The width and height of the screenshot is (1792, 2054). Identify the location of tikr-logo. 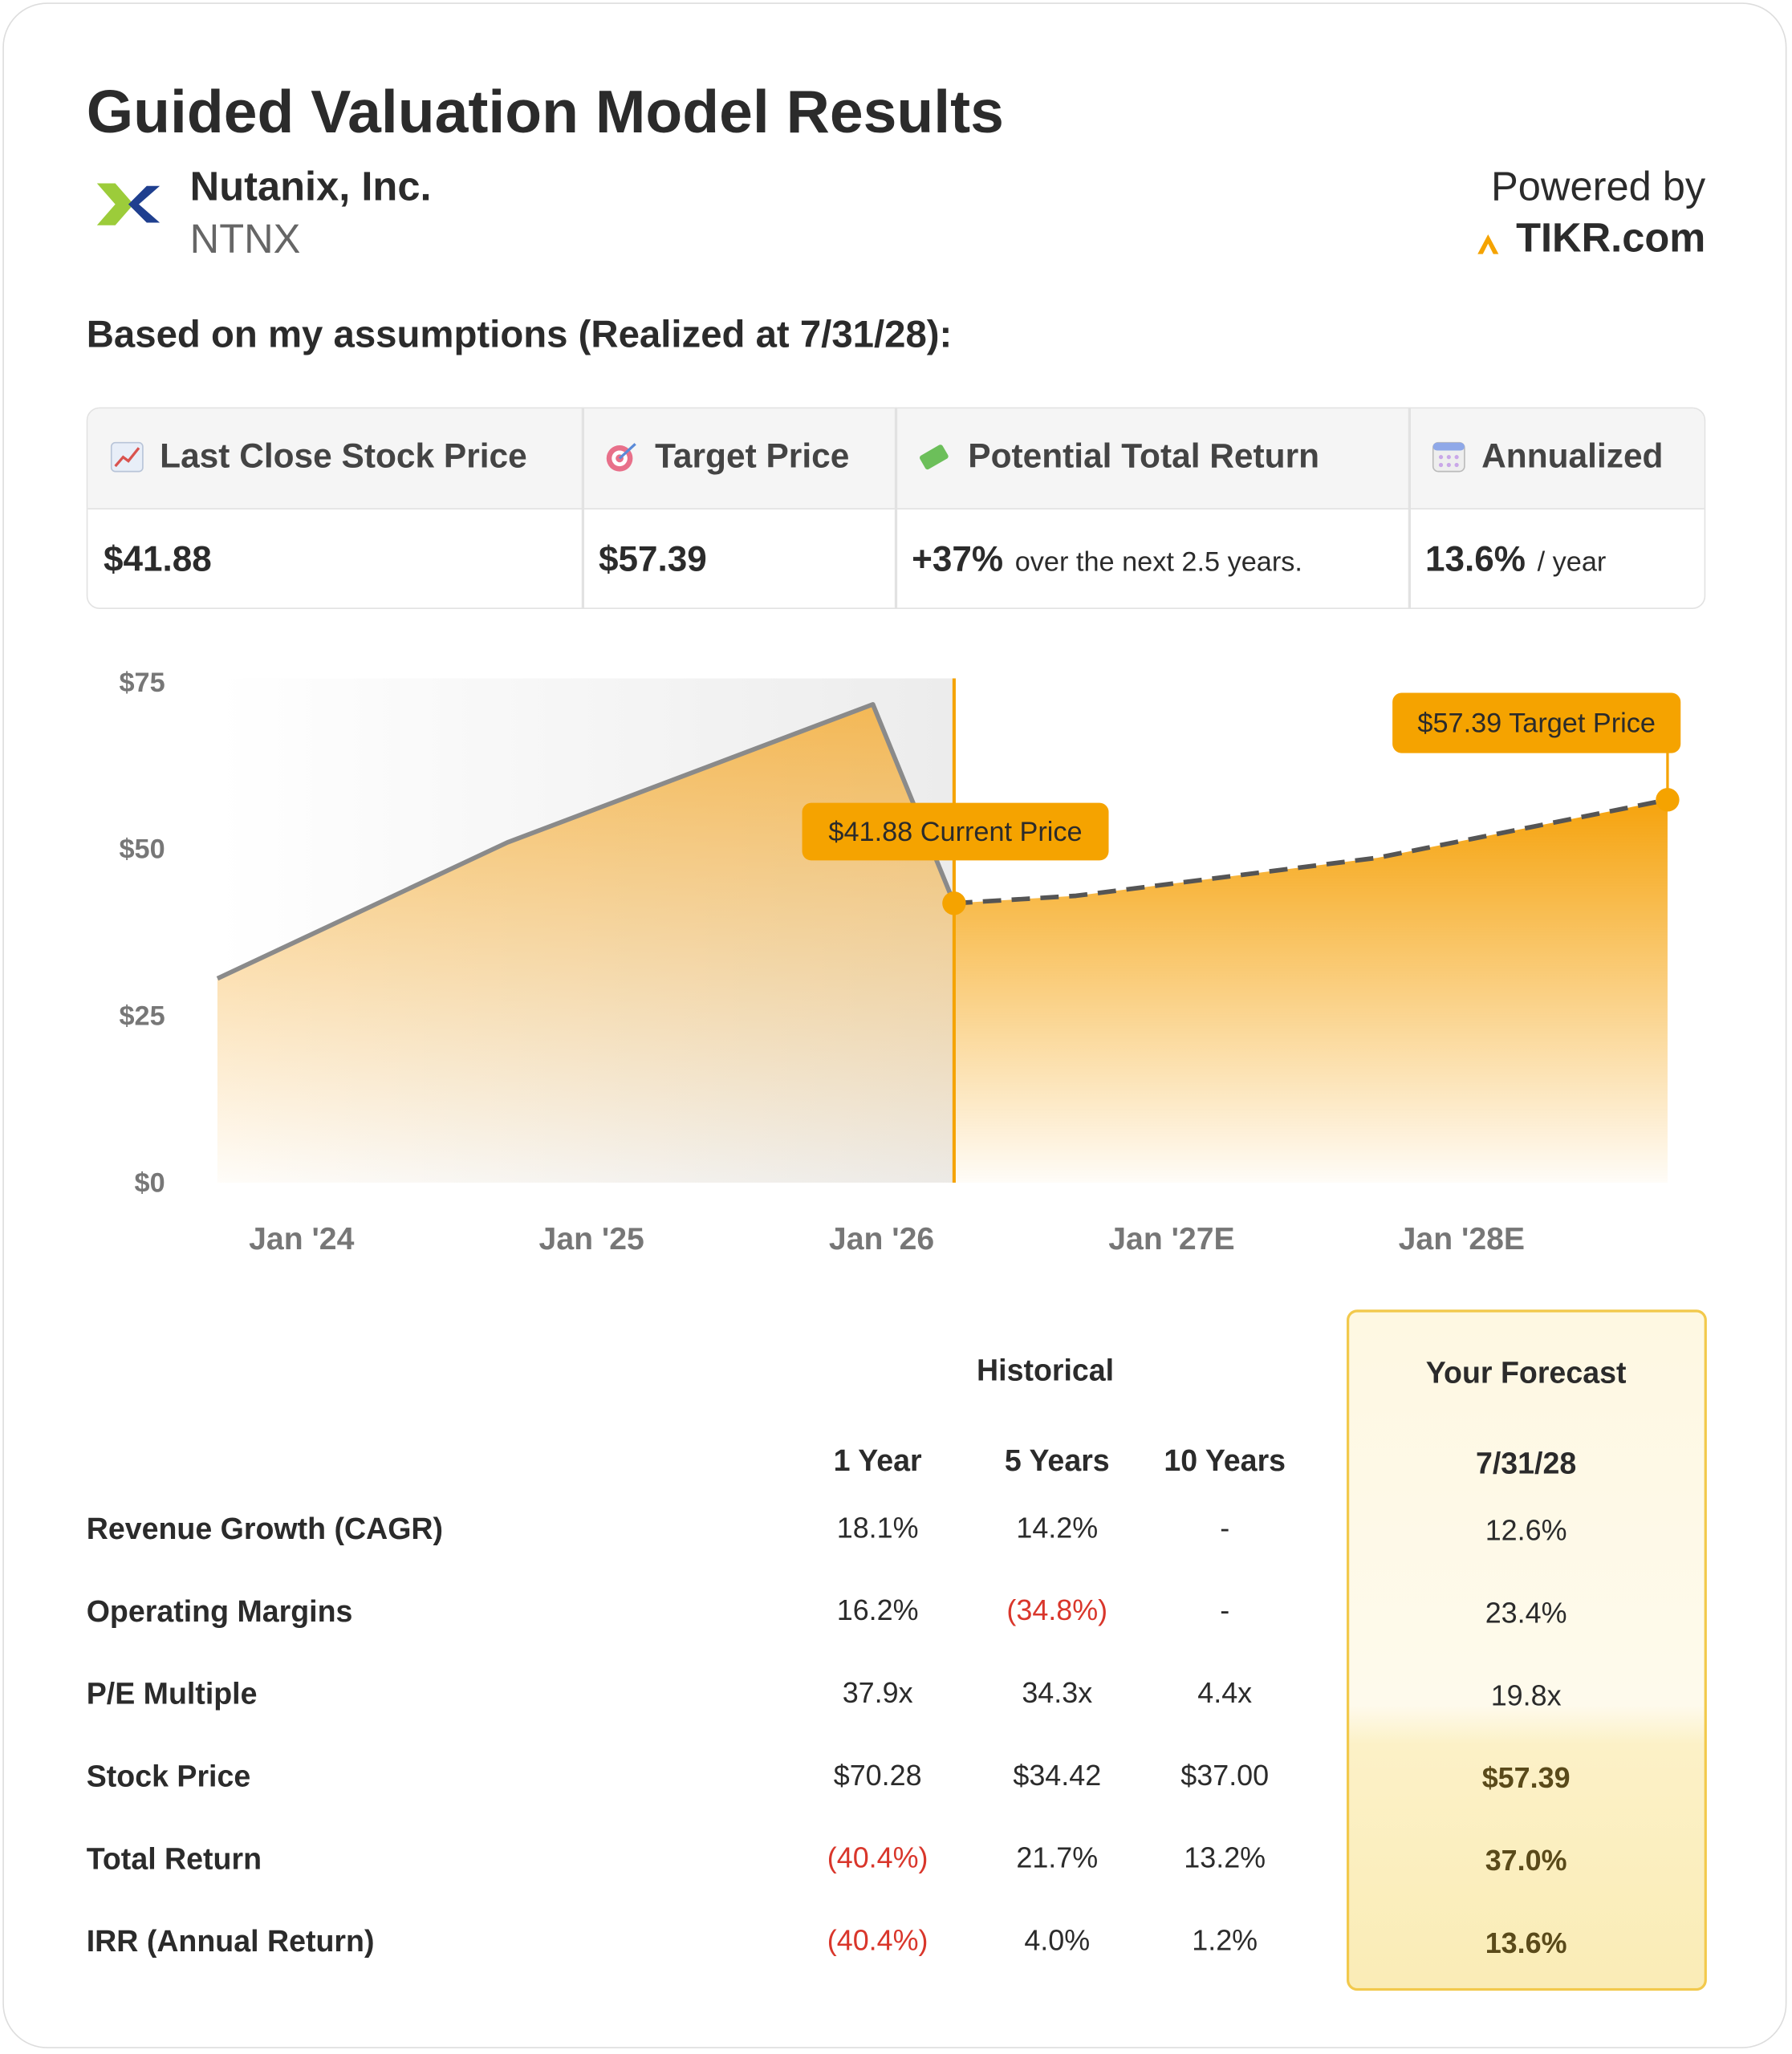
(1488, 244).